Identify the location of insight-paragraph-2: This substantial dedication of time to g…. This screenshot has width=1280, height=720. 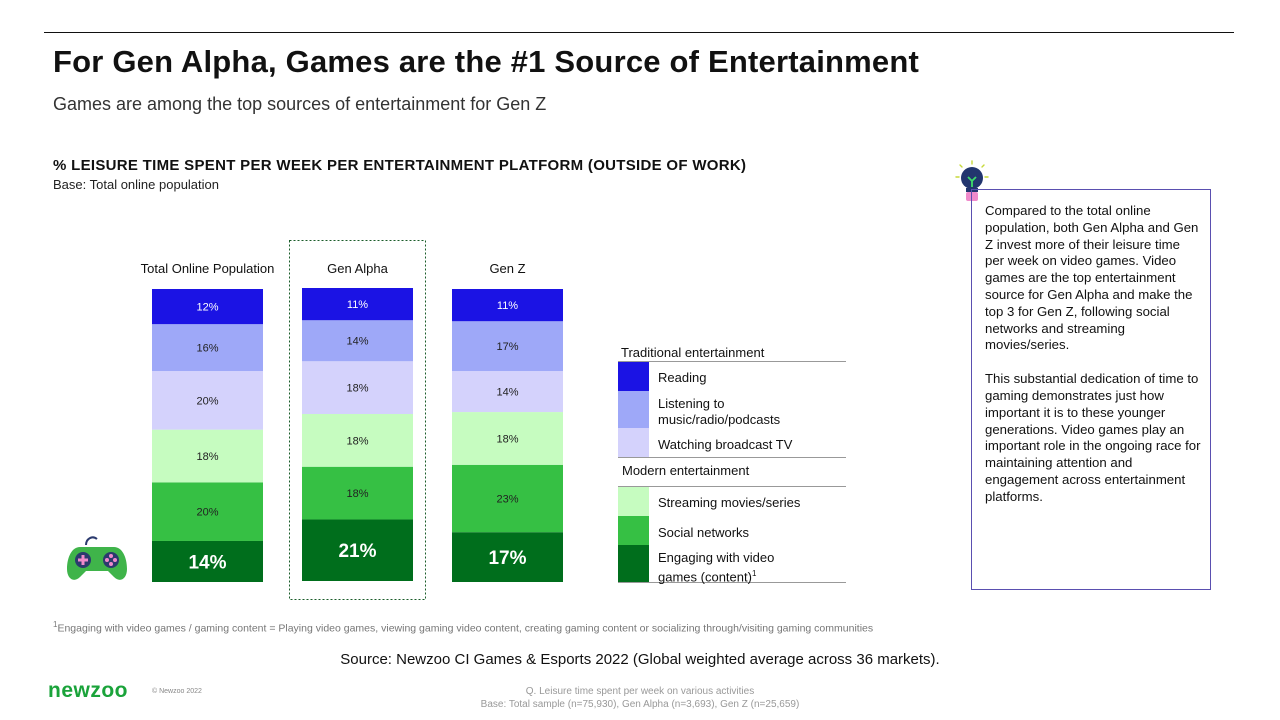
(1093, 437).